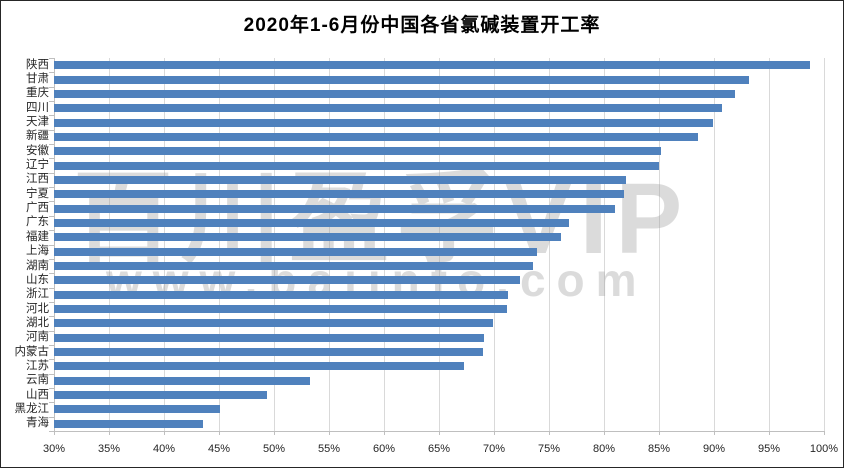  I want to click on category-label: 广西, so click(37, 208).